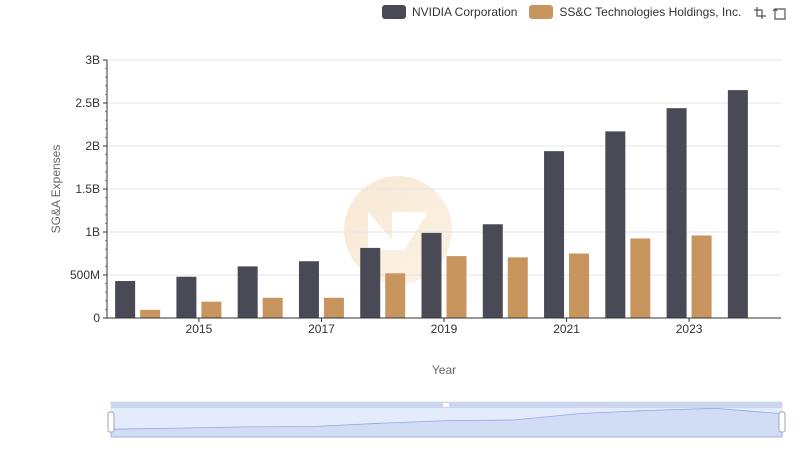 This screenshot has height=461, width=800. Describe the element at coordinates (737, 204) in the screenshot. I see `bar-nvidia-2024` at that location.